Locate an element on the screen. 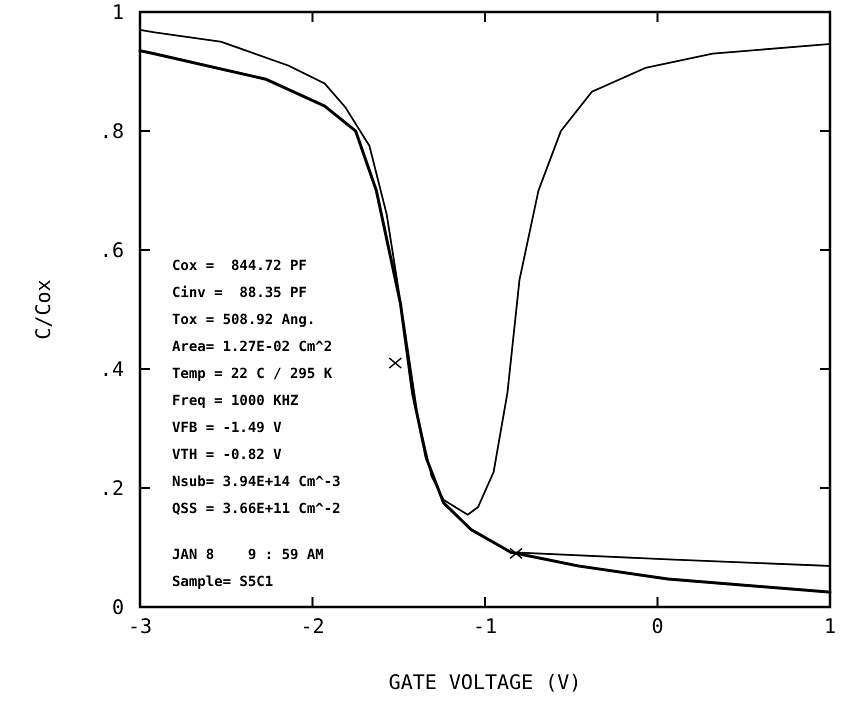 The width and height of the screenshot is (842, 716). y-tick-label: 1 is located at coordinates (118, 12).